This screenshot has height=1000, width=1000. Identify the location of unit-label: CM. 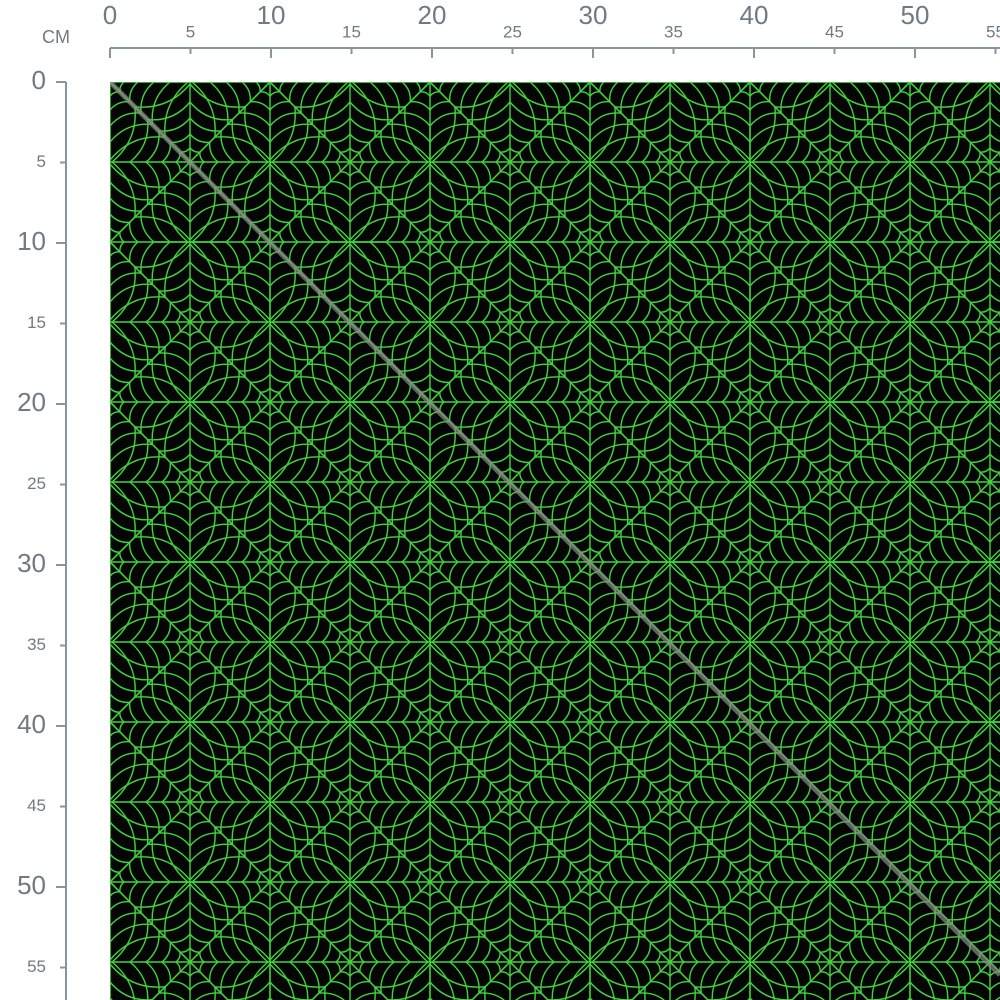
(56, 37).